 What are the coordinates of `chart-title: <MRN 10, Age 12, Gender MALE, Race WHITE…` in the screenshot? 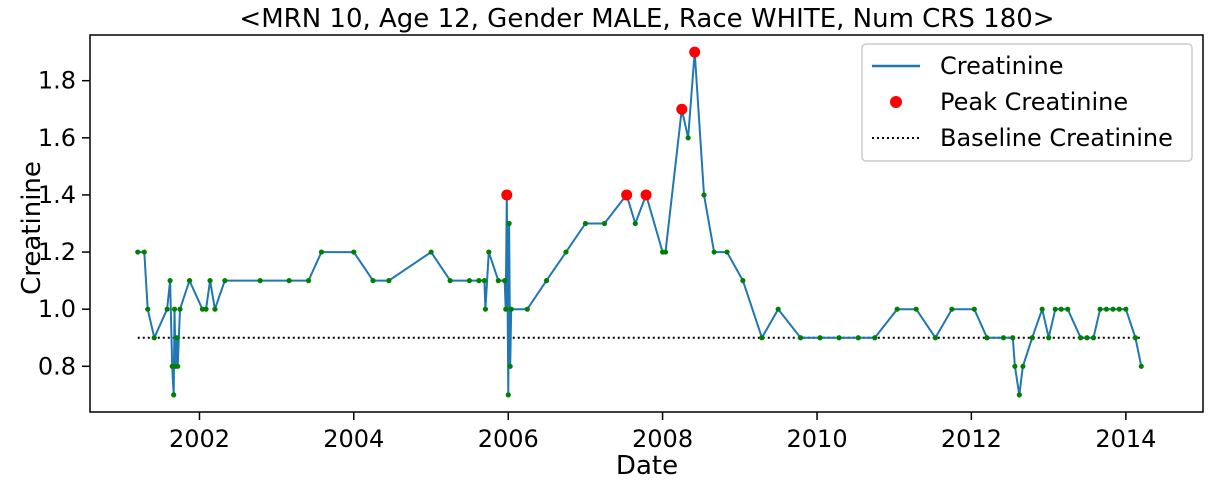 It's located at (646, 19).